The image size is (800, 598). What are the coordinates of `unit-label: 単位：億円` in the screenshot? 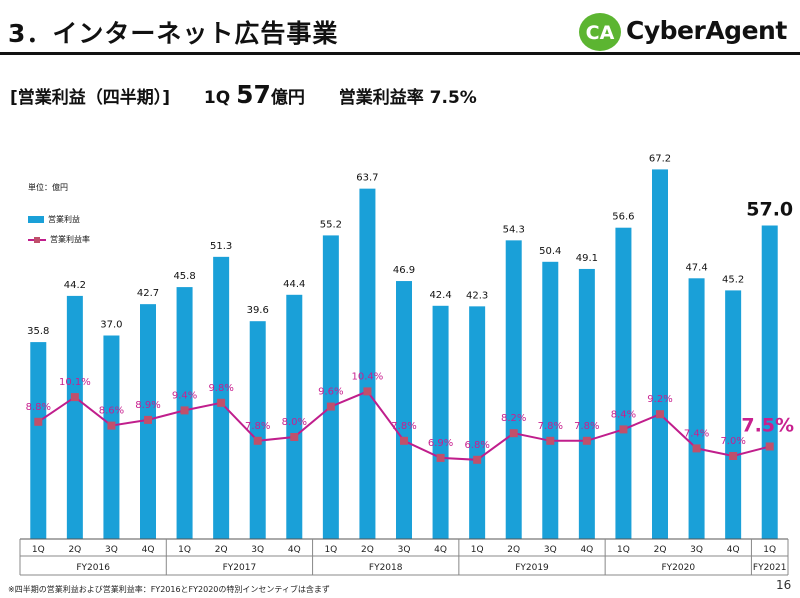 It's located at (48, 187).